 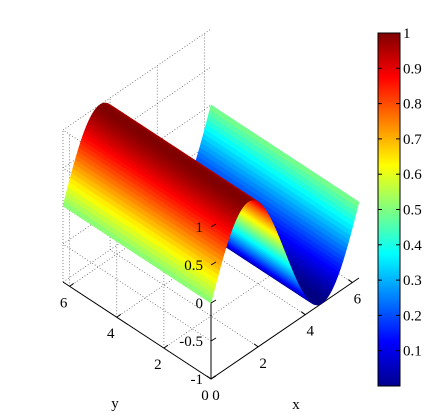 What do you see at coordinates (64, 303) in the screenshot?
I see `y-tick-label: 6` at bounding box center [64, 303].